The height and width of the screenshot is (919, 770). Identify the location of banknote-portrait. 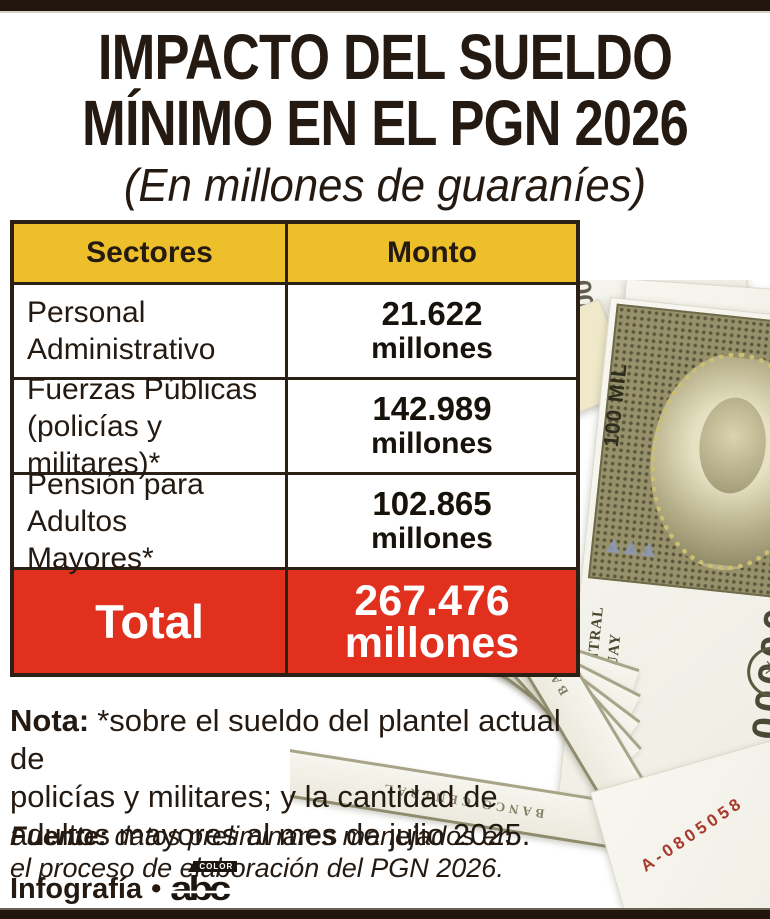
(704, 461).